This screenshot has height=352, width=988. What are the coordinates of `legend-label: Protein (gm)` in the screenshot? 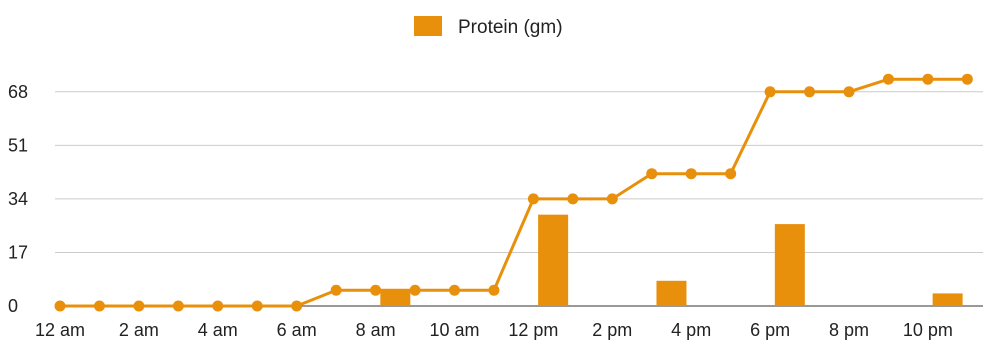 It's located at (510, 27).